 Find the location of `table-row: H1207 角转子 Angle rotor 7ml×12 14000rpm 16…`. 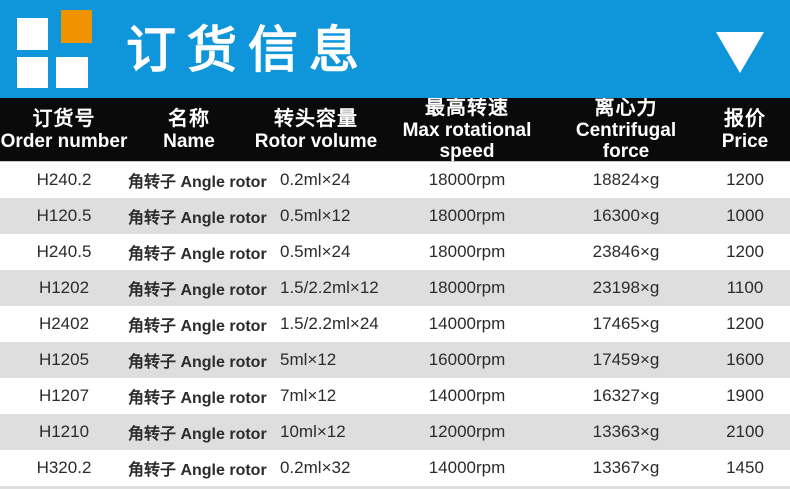

table-row: H1207 角转子 Angle rotor 7ml×12 14000rpm 16… is located at coordinates (395, 396).